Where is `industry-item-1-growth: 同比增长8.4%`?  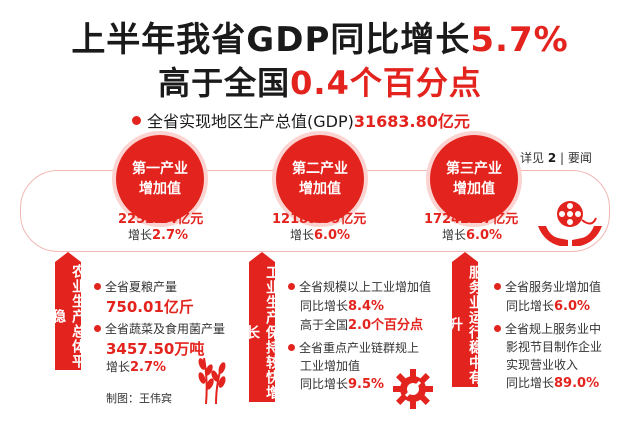 industry-item-1-growth: 同比增长8.4% is located at coordinates (342, 306).